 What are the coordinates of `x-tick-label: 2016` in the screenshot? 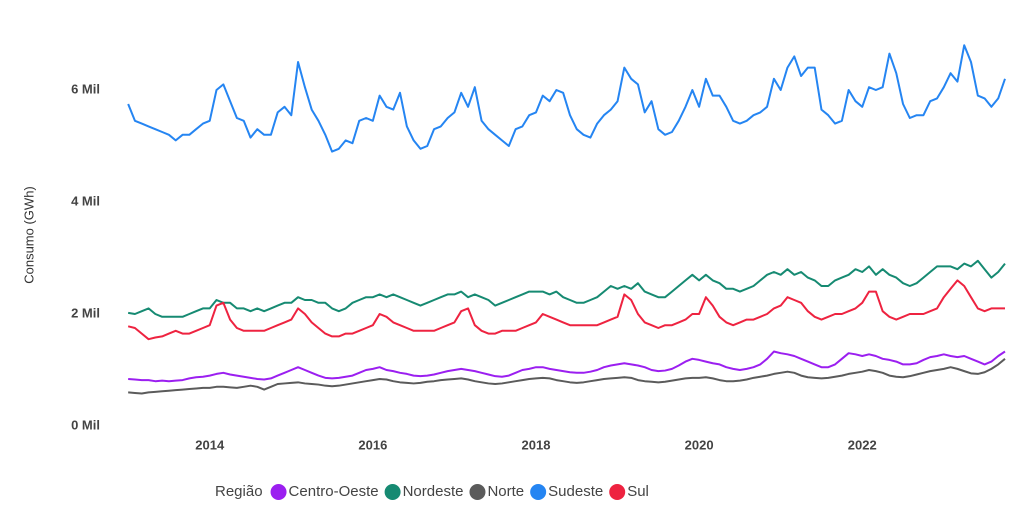 It's located at (372, 444).